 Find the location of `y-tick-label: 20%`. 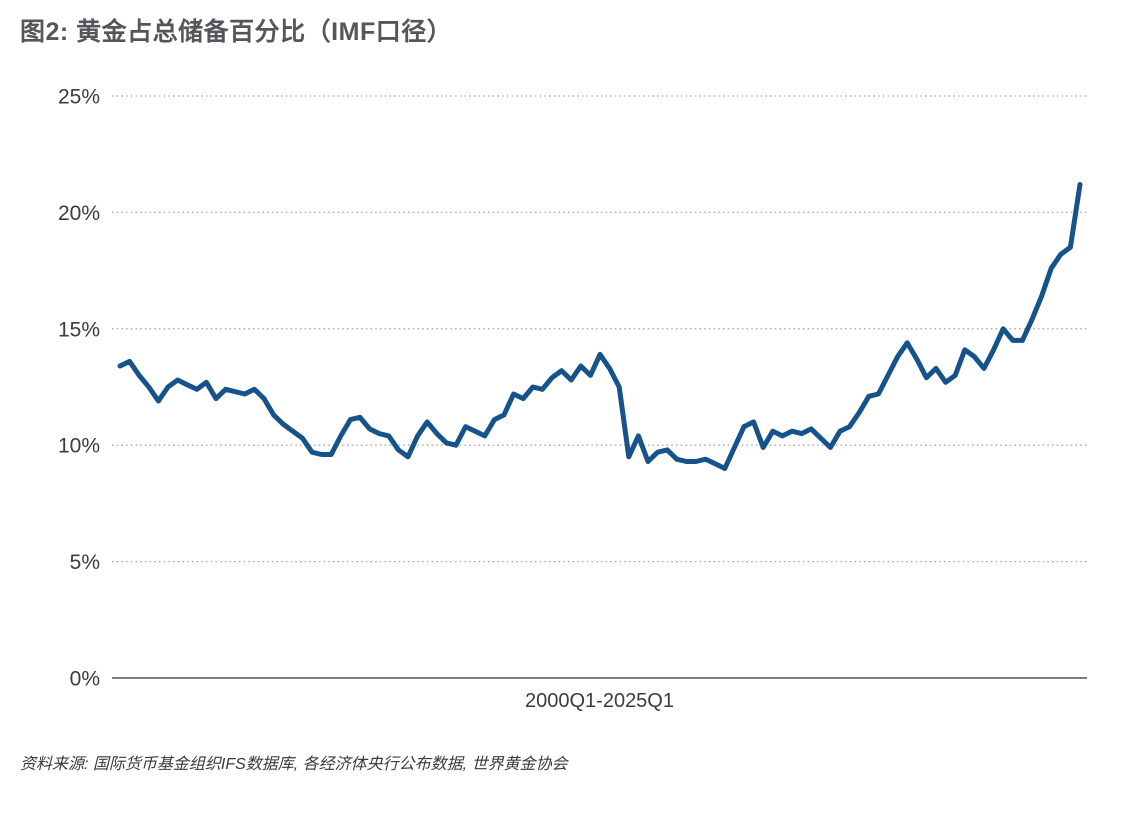

y-tick-label: 20% is located at coordinates (79, 213).